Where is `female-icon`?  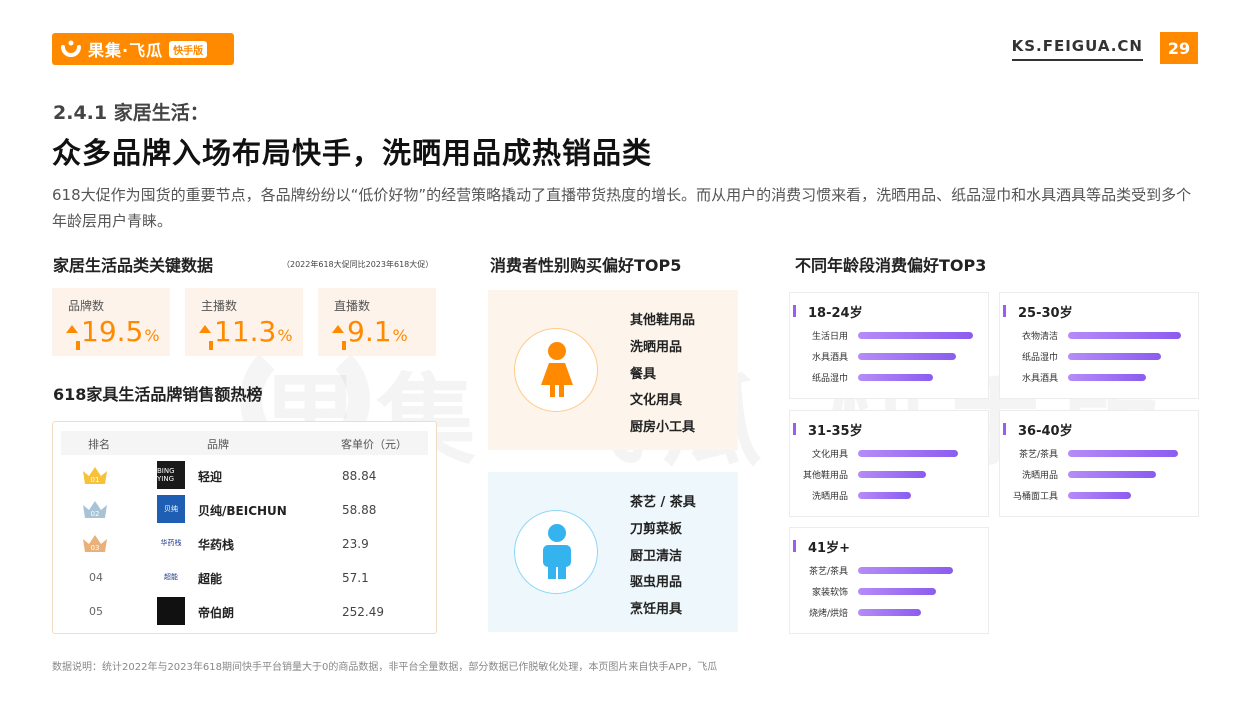
female-icon is located at coordinates (557, 369).